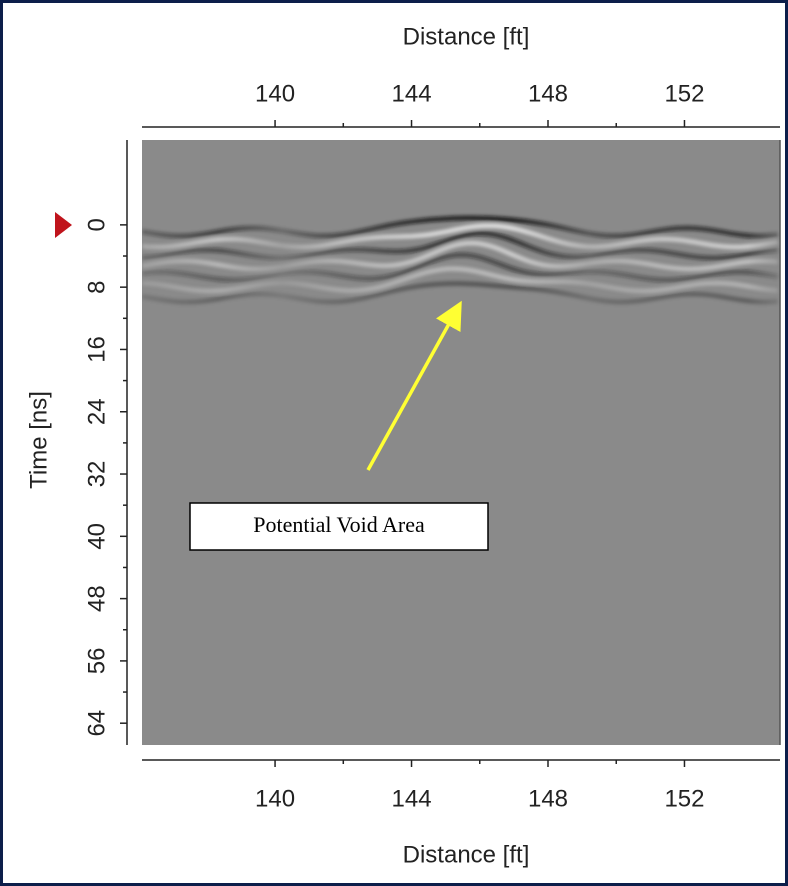  What do you see at coordinates (466, 854) in the screenshot?
I see `bottom-axis-title: Distance [ft]` at bounding box center [466, 854].